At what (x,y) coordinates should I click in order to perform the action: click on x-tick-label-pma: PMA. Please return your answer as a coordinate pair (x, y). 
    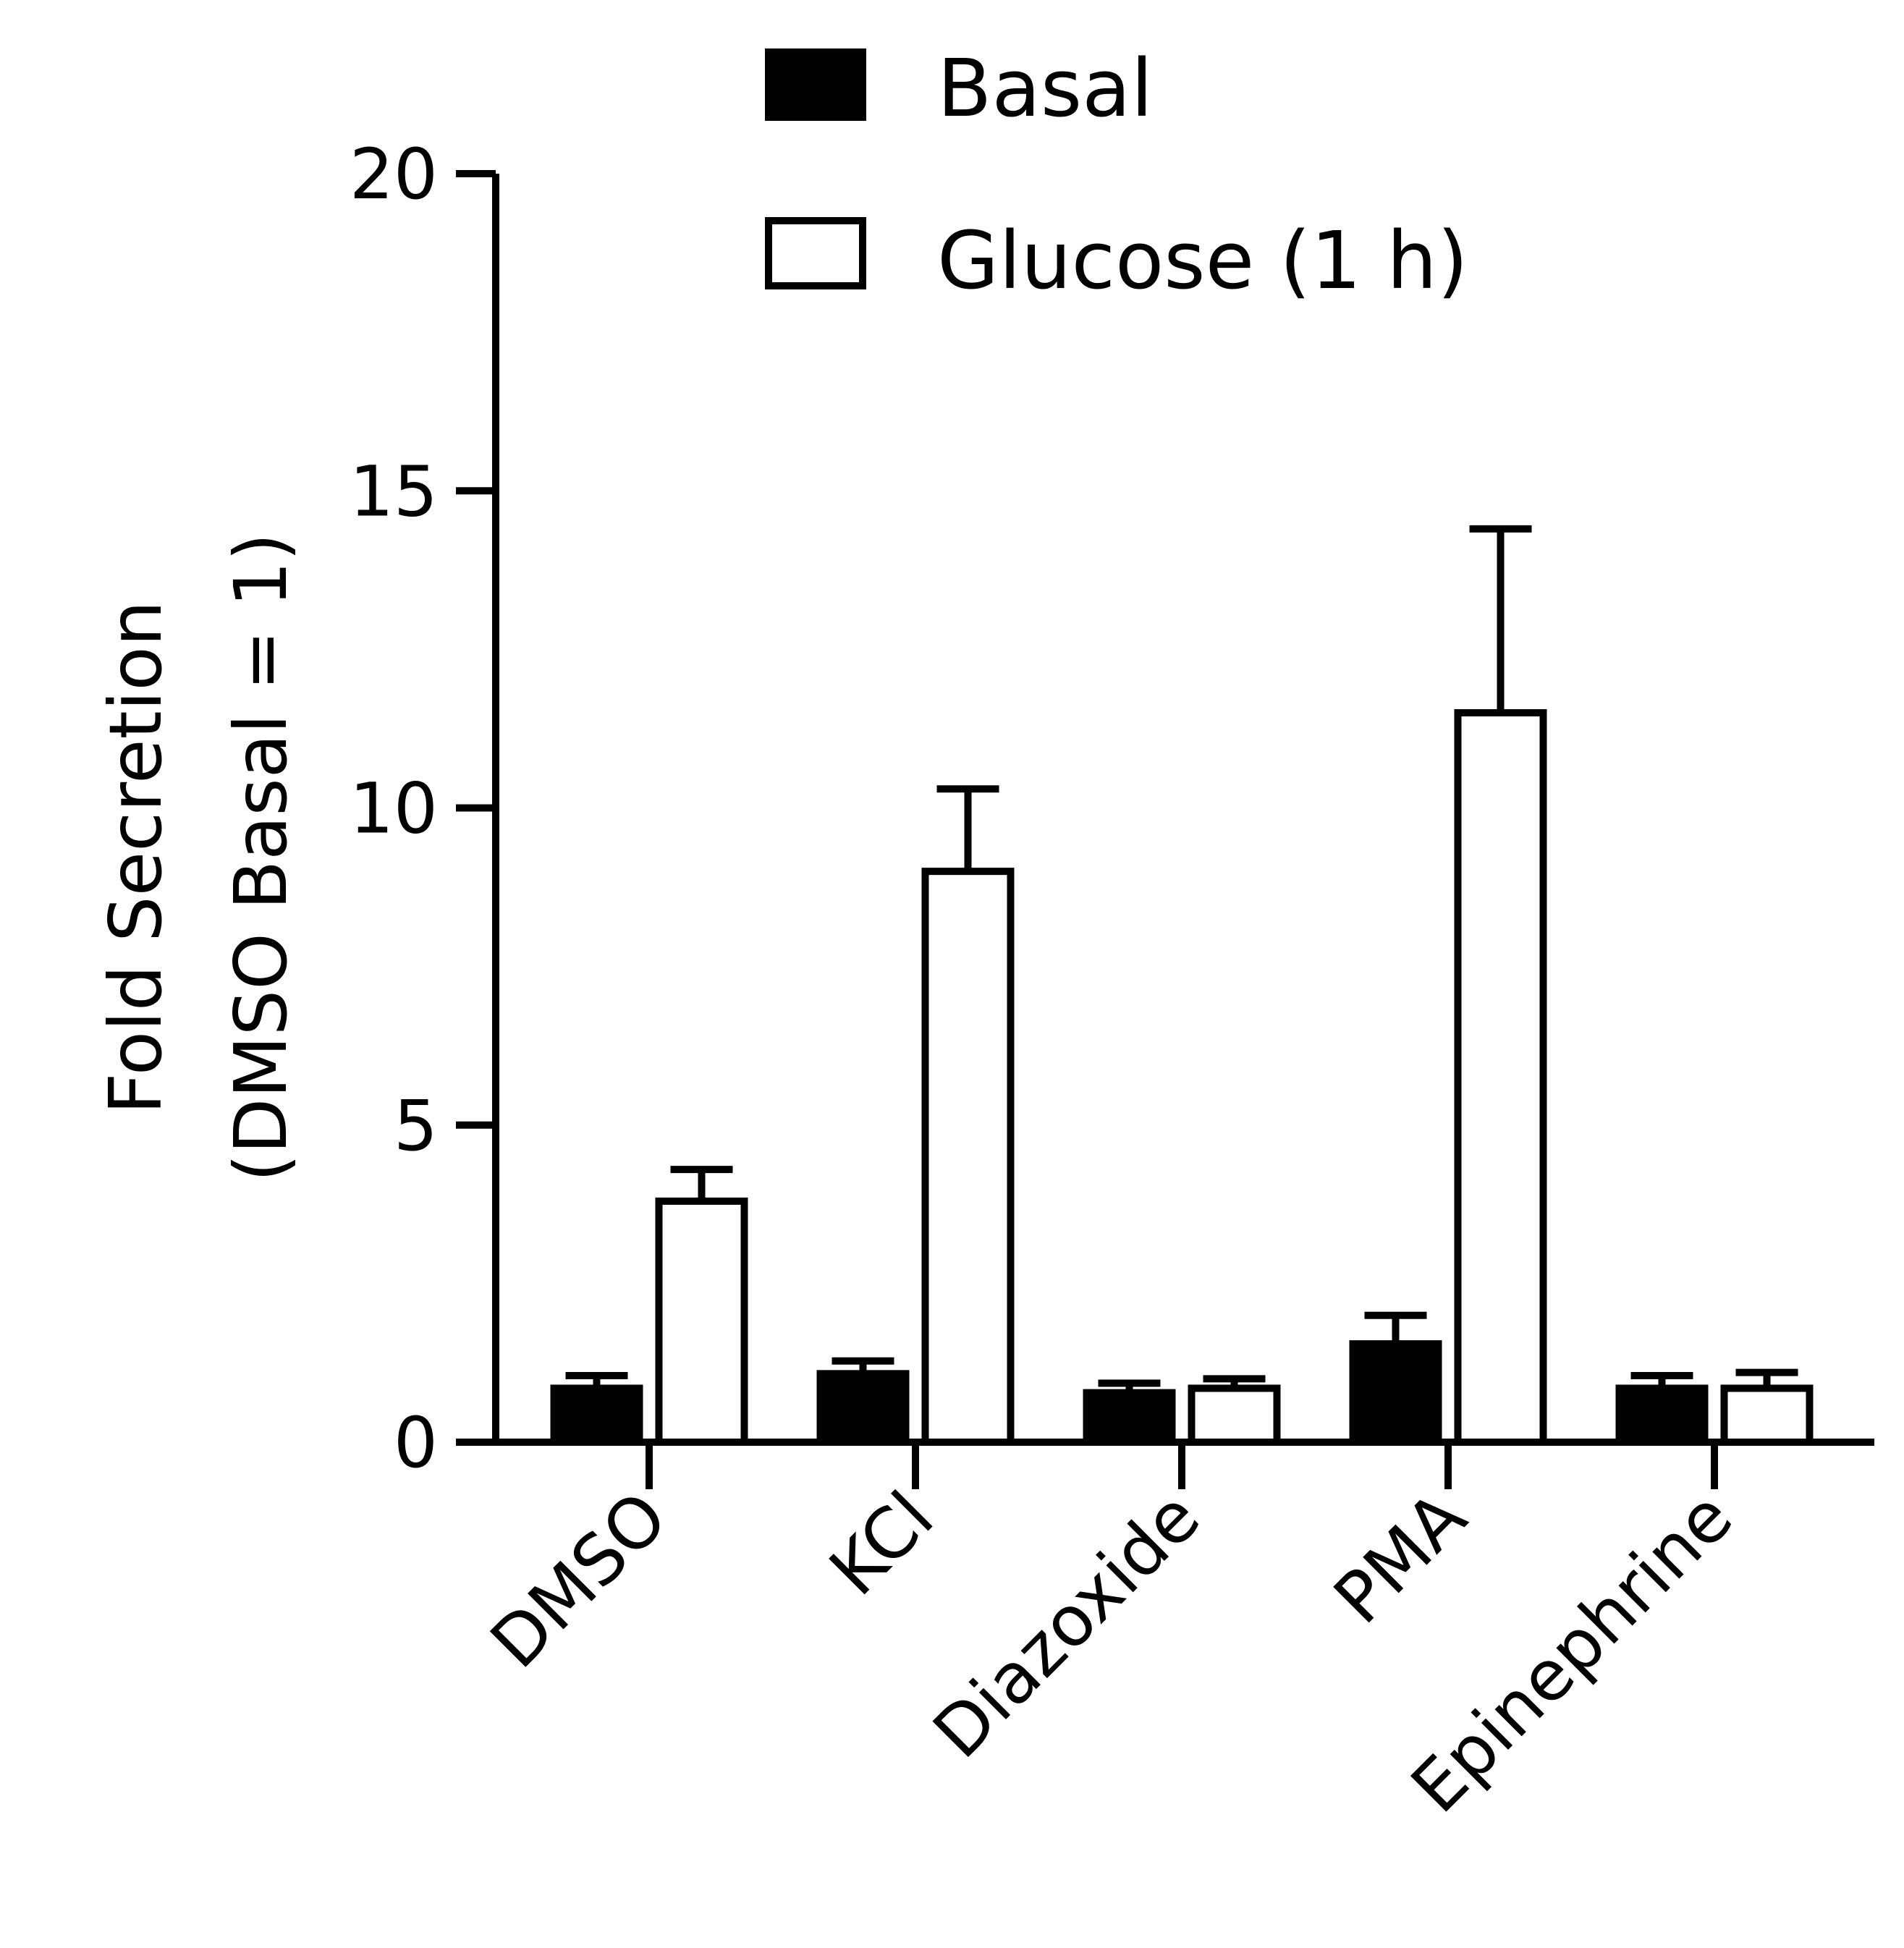
    Looking at the image, I should click on (1400, 1557).